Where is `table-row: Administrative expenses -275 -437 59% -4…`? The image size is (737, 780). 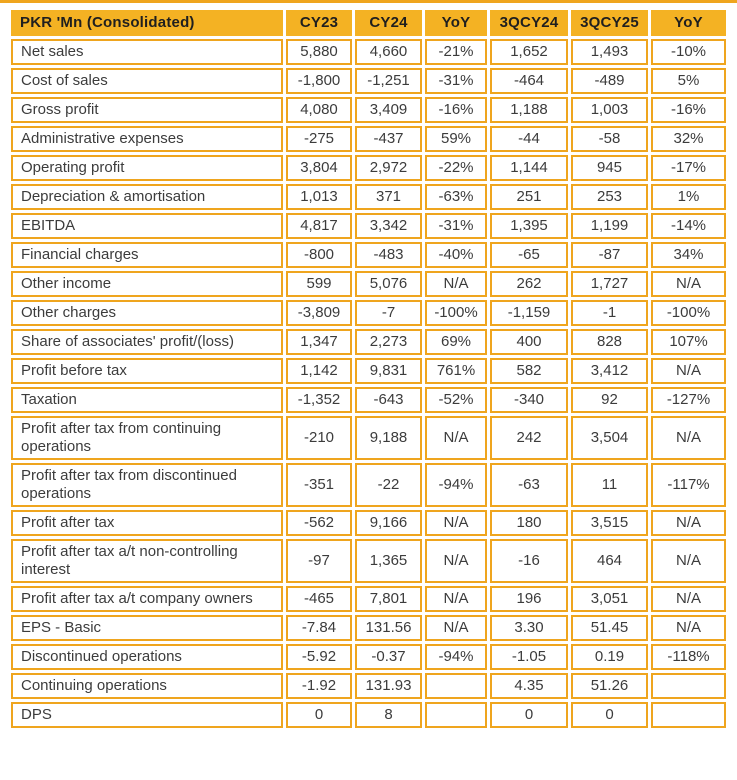 table-row: Administrative expenses -275 -437 59% -4… is located at coordinates (368, 139).